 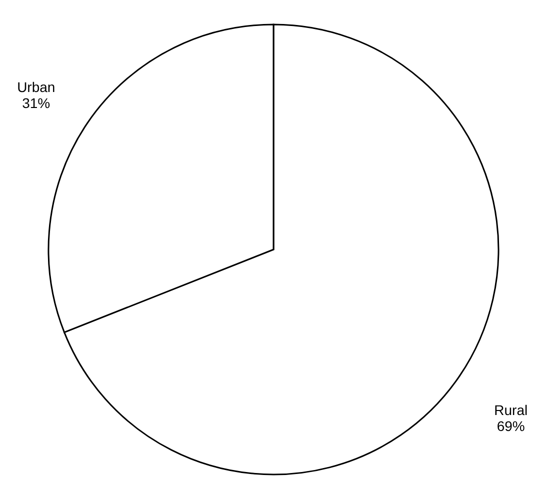 I want to click on data-label: 31%, so click(x=36, y=103).